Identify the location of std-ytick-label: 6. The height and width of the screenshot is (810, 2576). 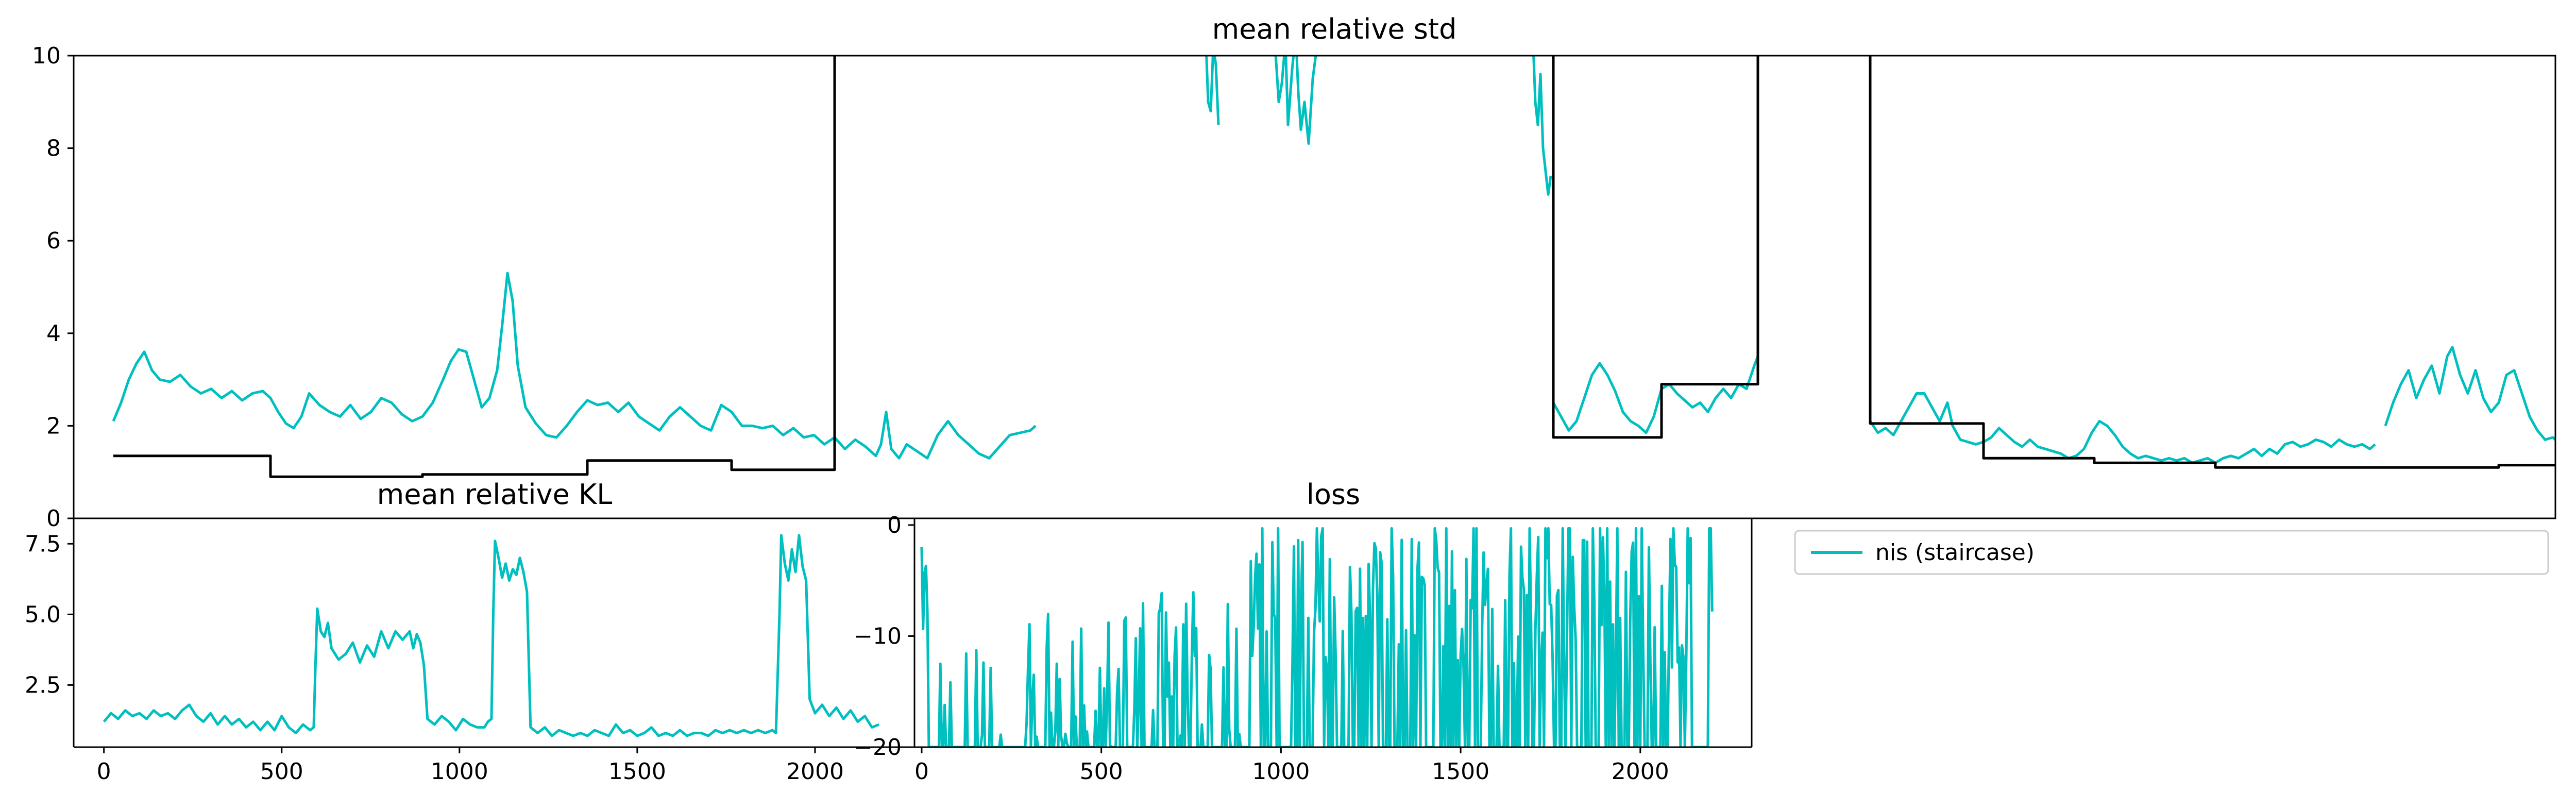
(53, 241).